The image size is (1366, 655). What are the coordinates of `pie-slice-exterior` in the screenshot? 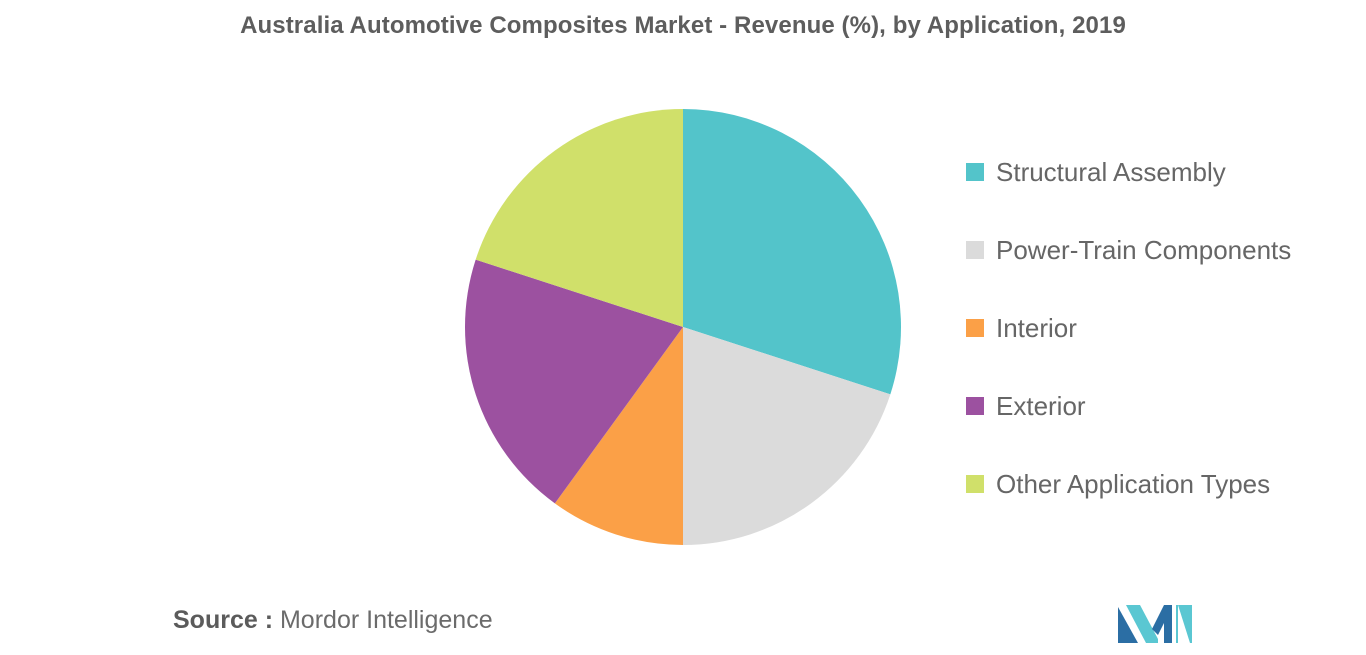 It's located at (573, 381).